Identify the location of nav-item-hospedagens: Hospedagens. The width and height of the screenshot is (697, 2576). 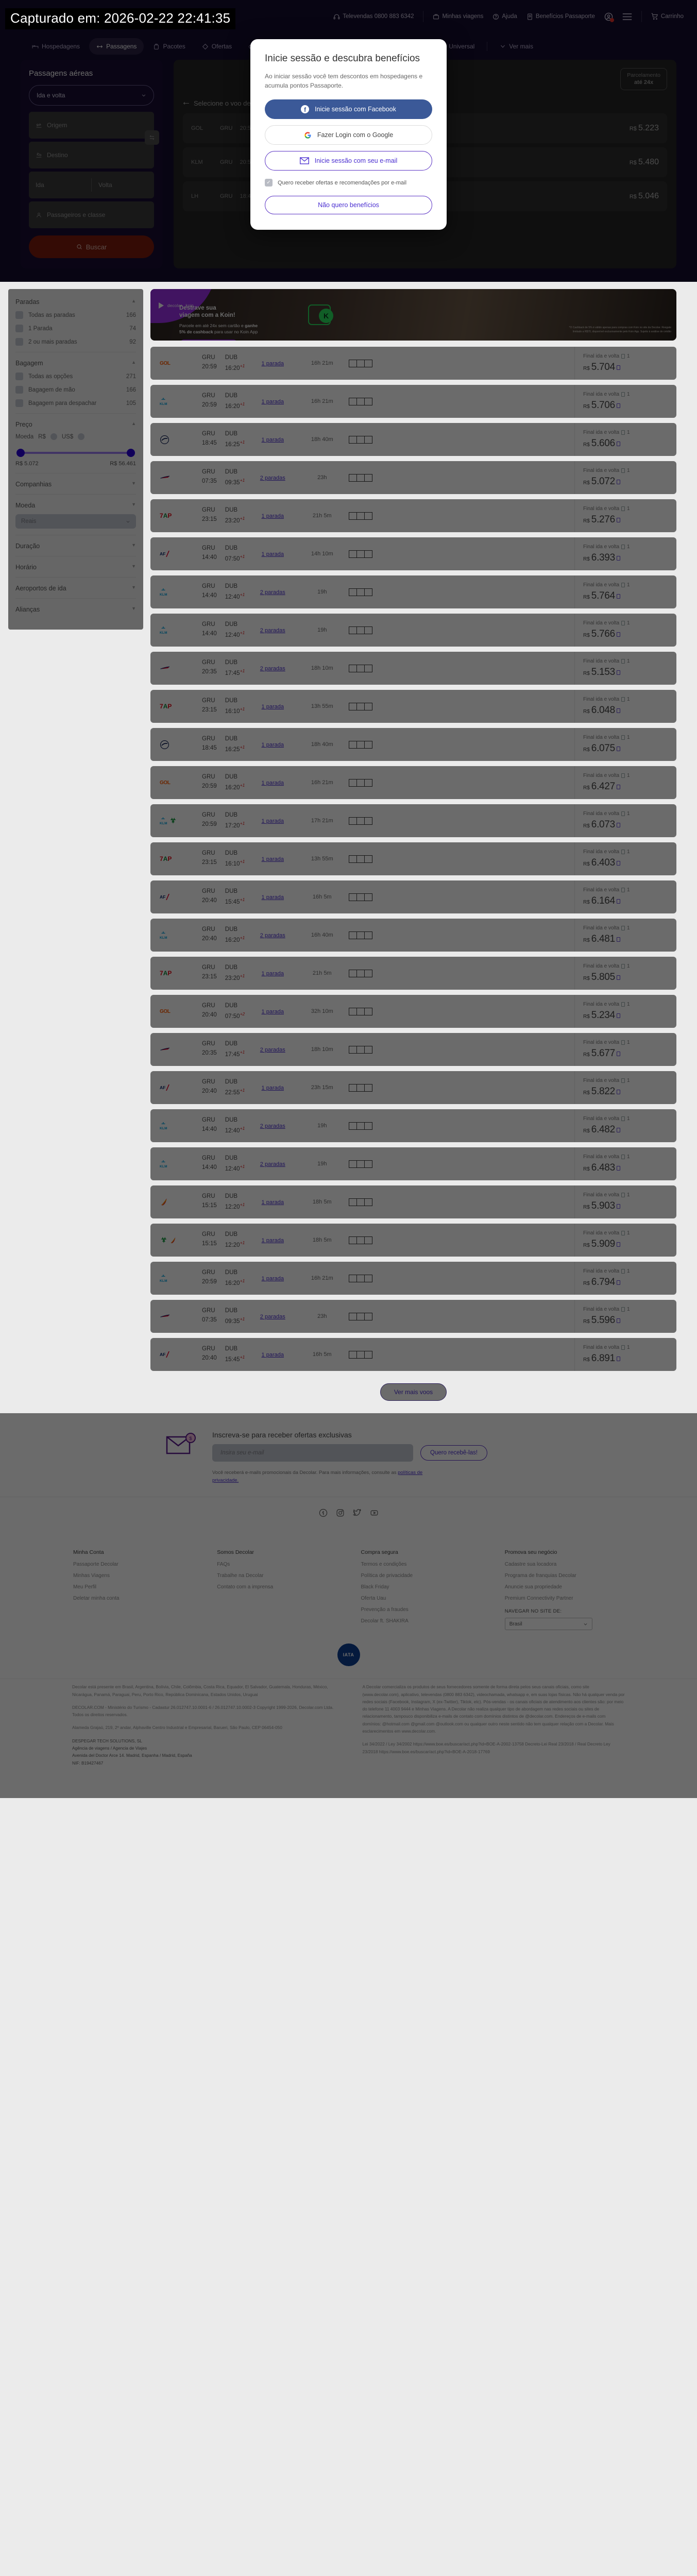
(56, 46).